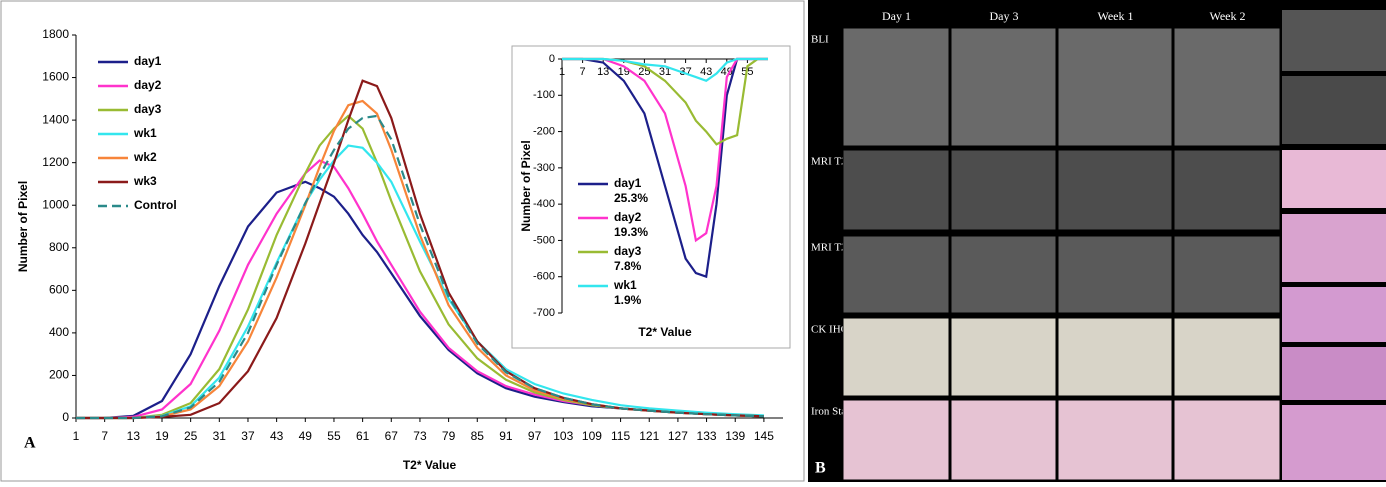 Image resolution: width=1386 pixels, height=487 pixels. Describe the element at coordinates (506, 436) in the screenshot. I see `x-tick-label: 91` at that location.